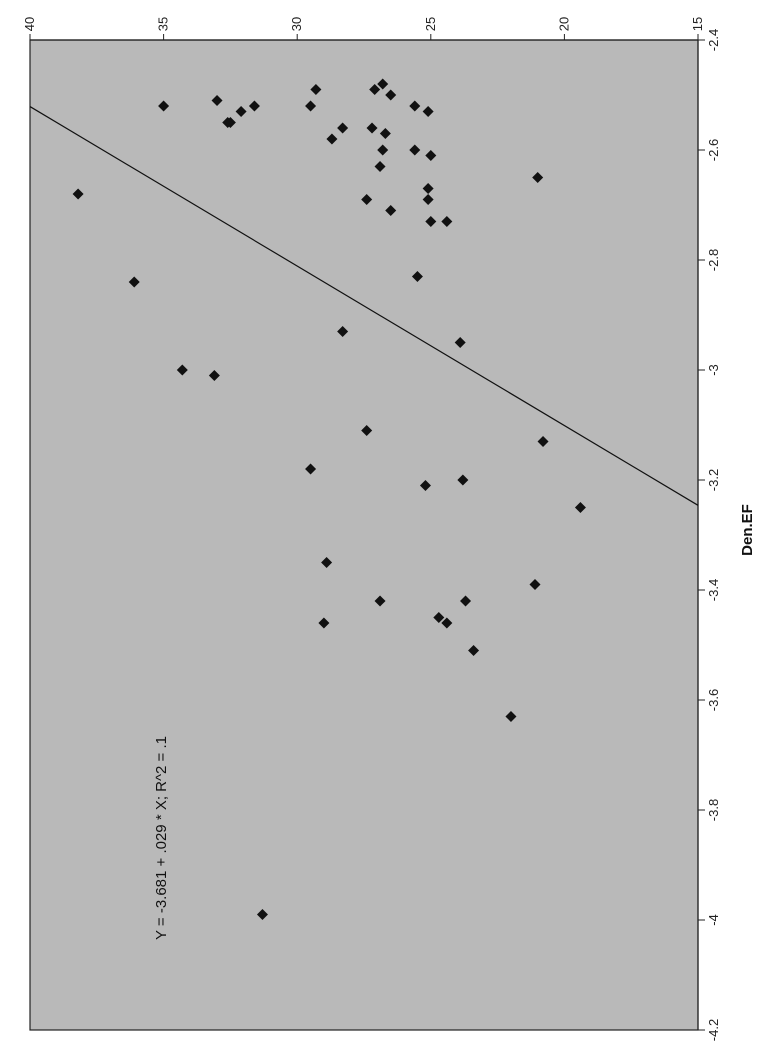 This screenshot has height=1059, width=763. What do you see at coordinates (713, 590) in the screenshot?
I see `x-tick-label: -3.4` at bounding box center [713, 590].